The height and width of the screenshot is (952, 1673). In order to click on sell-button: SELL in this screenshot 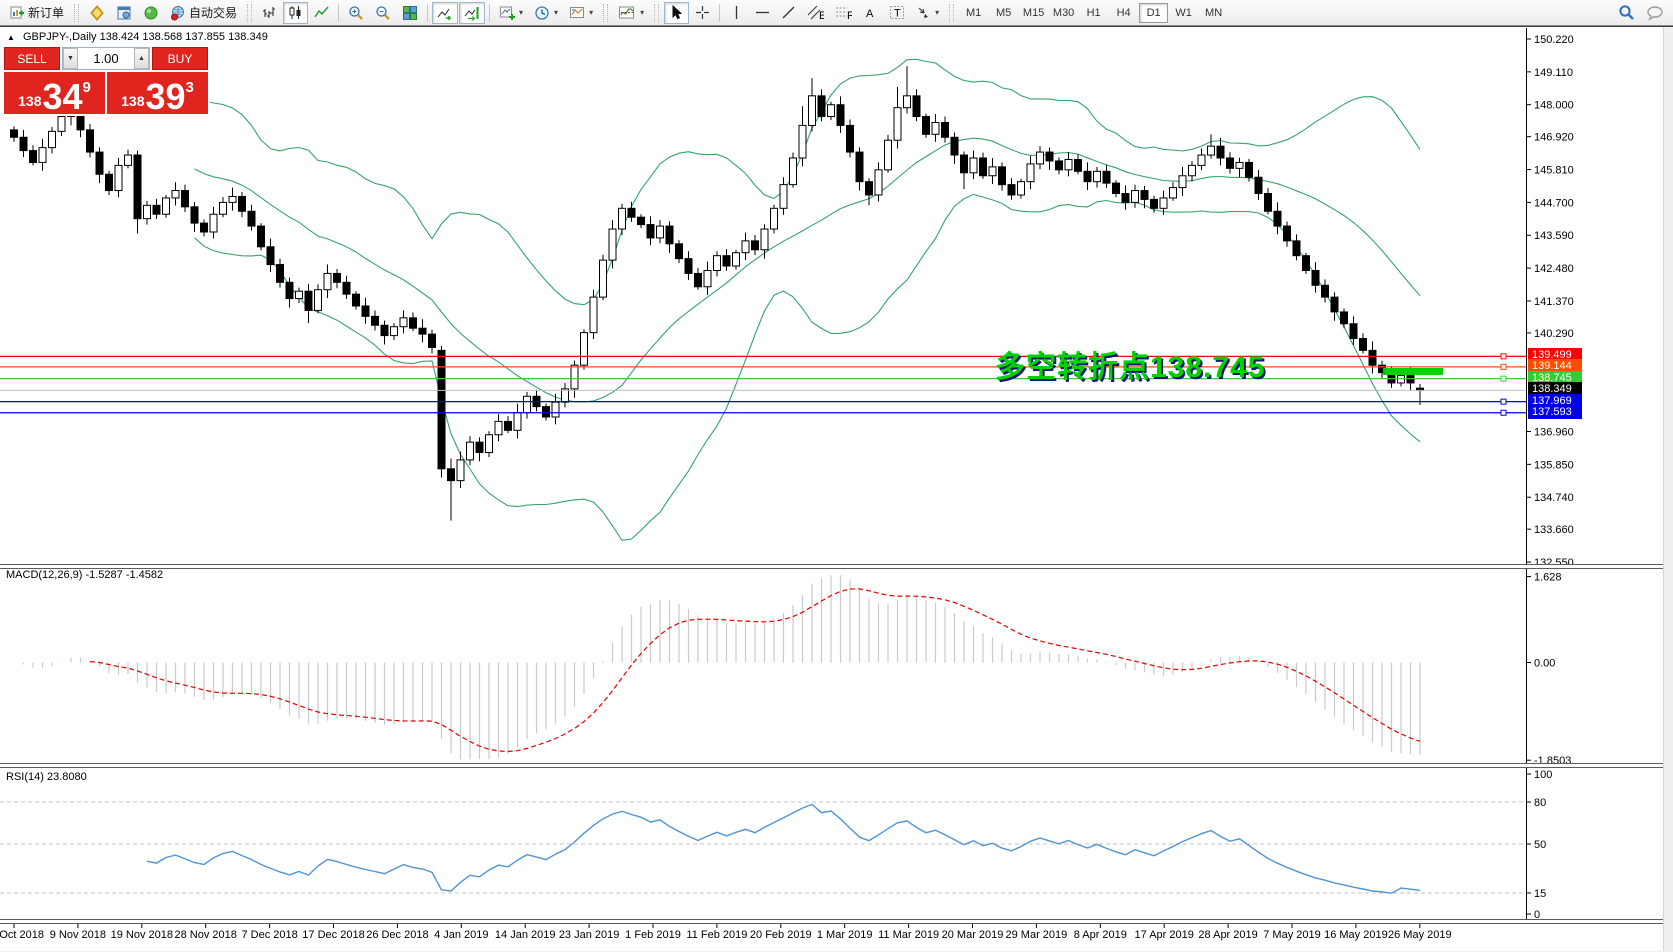, I will do `click(32, 58)`.